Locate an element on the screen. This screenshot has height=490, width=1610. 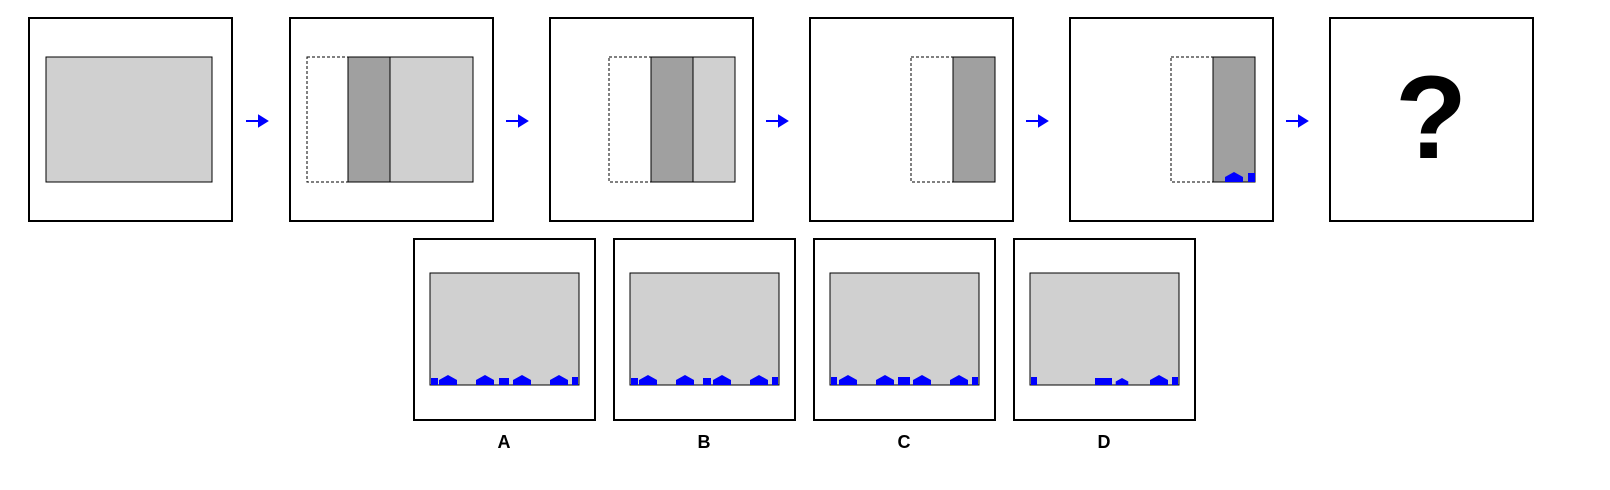
sequence-step-unknown: ? is located at coordinates (1431, 119).